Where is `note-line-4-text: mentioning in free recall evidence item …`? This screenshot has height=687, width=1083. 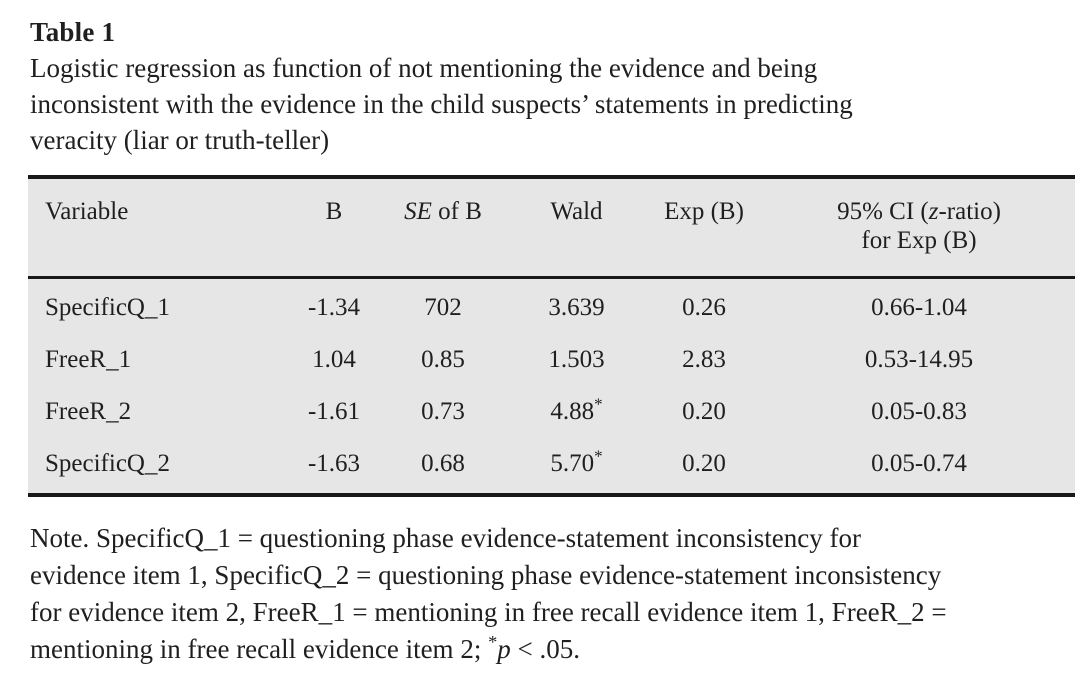
note-line-4-text: mentioning in free recall evidence item … is located at coordinates (259, 649).